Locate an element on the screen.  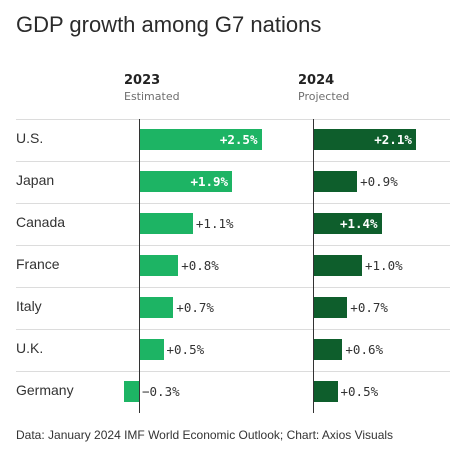
country-label: Canada is located at coordinates (41, 222).